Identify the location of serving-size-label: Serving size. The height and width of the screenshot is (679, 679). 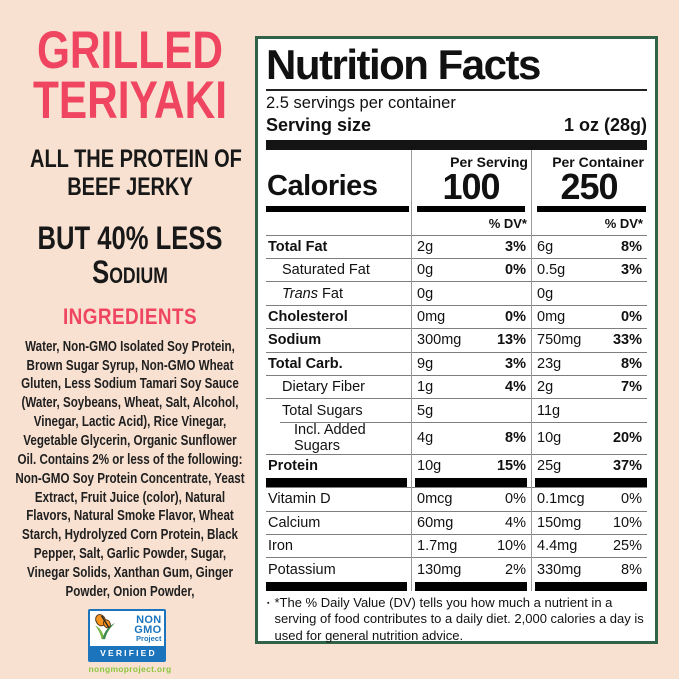
(319, 124).